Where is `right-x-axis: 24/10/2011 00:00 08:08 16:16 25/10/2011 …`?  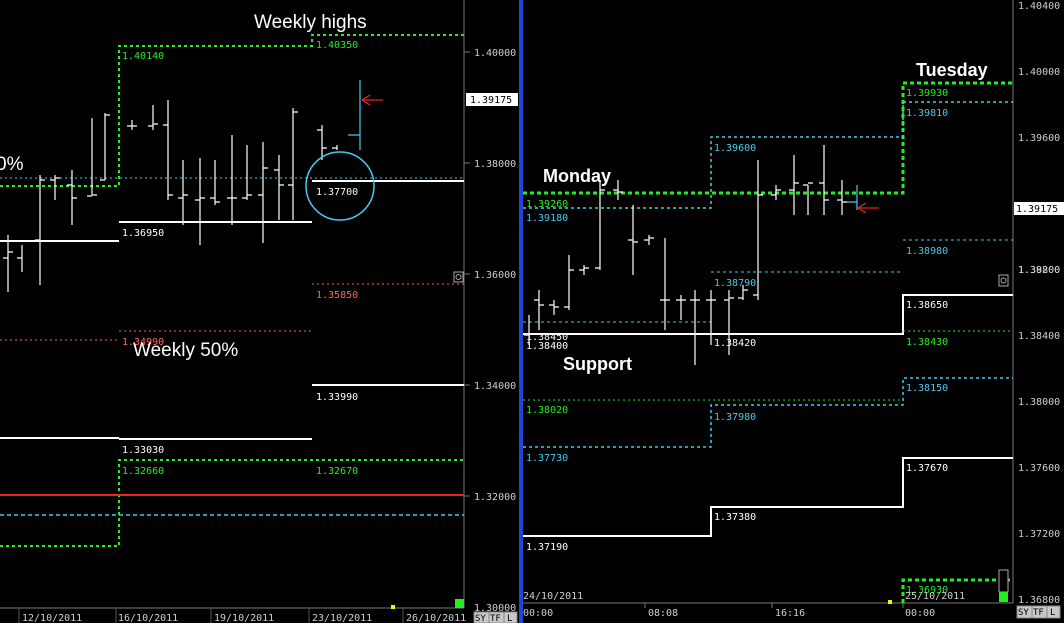
right-x-axis: 24/10/2011 00:00 08:08 16:16 25/10/2011 … is located at coordinates (744, 605).